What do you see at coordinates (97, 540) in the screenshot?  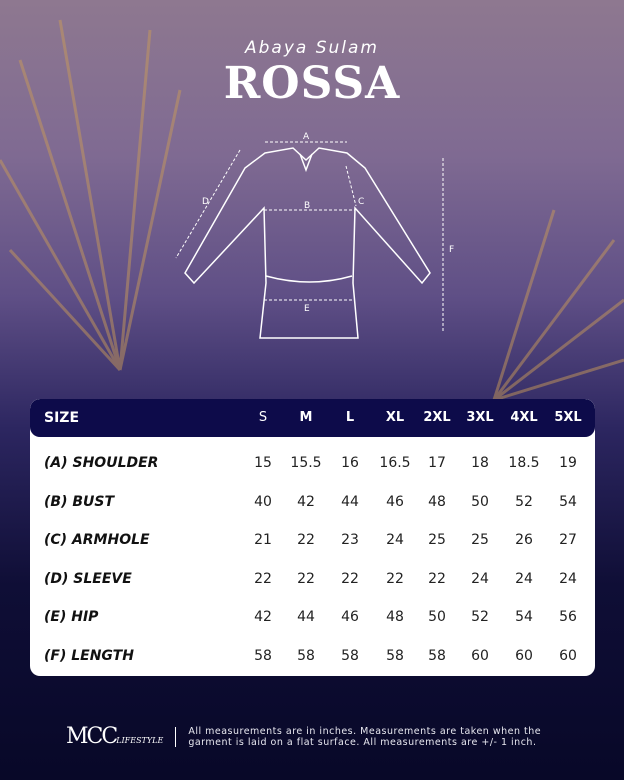 I see `measurement-label: (C) ARMHOLE` at bounding box center [97, 540].